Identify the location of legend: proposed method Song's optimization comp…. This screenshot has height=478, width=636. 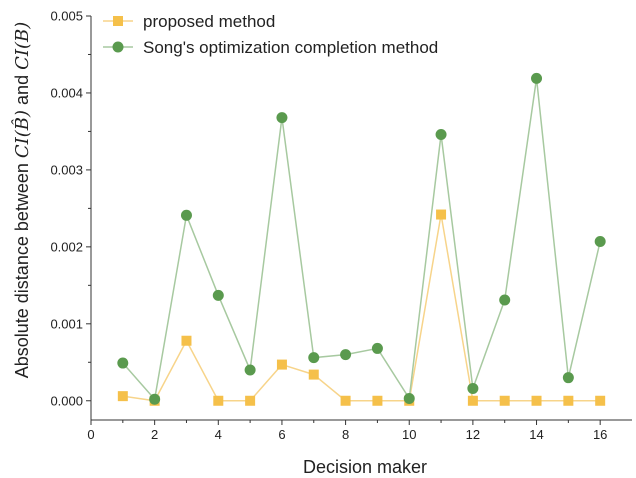
(270, 34).